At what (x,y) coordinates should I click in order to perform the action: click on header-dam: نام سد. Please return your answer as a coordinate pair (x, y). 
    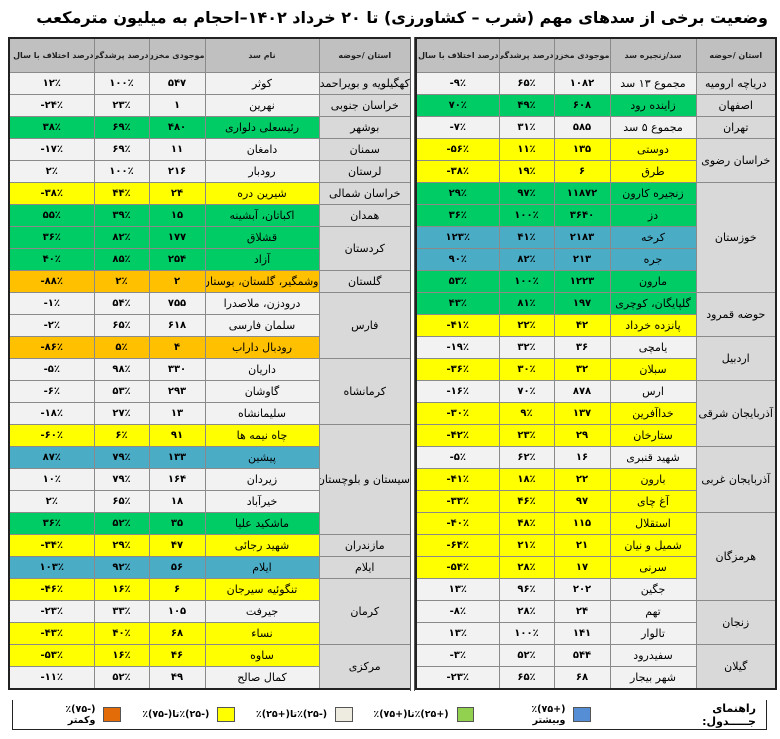
    Looking at the image, I should click on (262, 55).